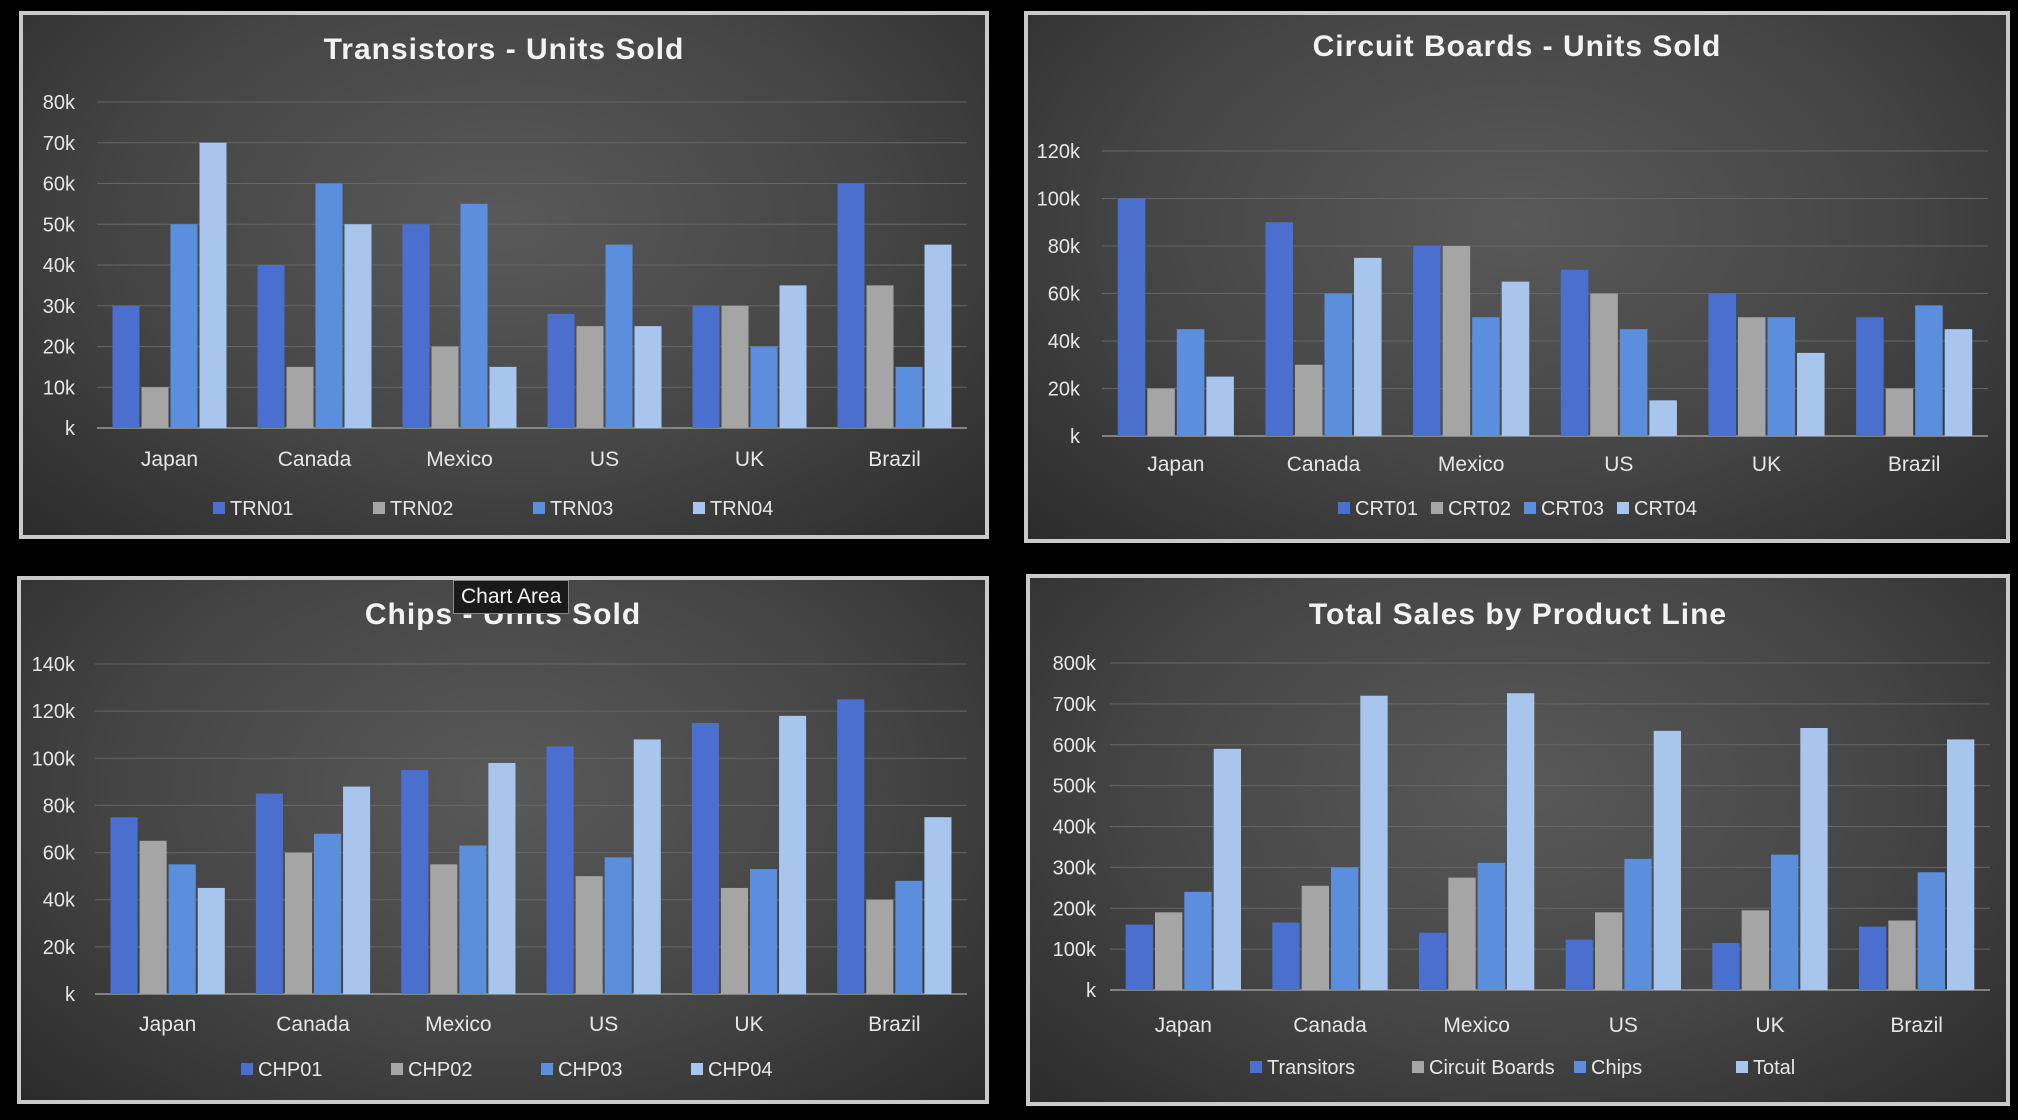 Image resolution: width=2018 pixels, height=1120 pixels. I want to click on bar-transitors-brazil, so click(1873, 958).